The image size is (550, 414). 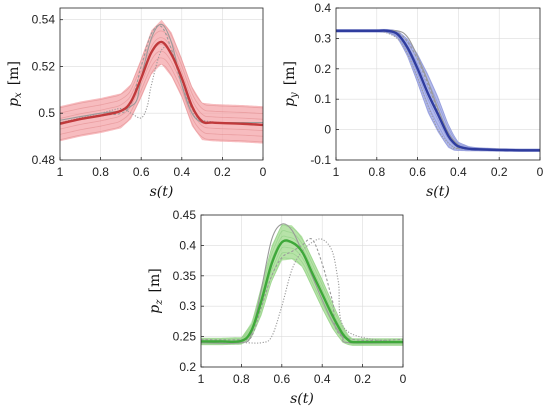 I want to click on y-tick-label: 0.48, so click(x=44, y=160).